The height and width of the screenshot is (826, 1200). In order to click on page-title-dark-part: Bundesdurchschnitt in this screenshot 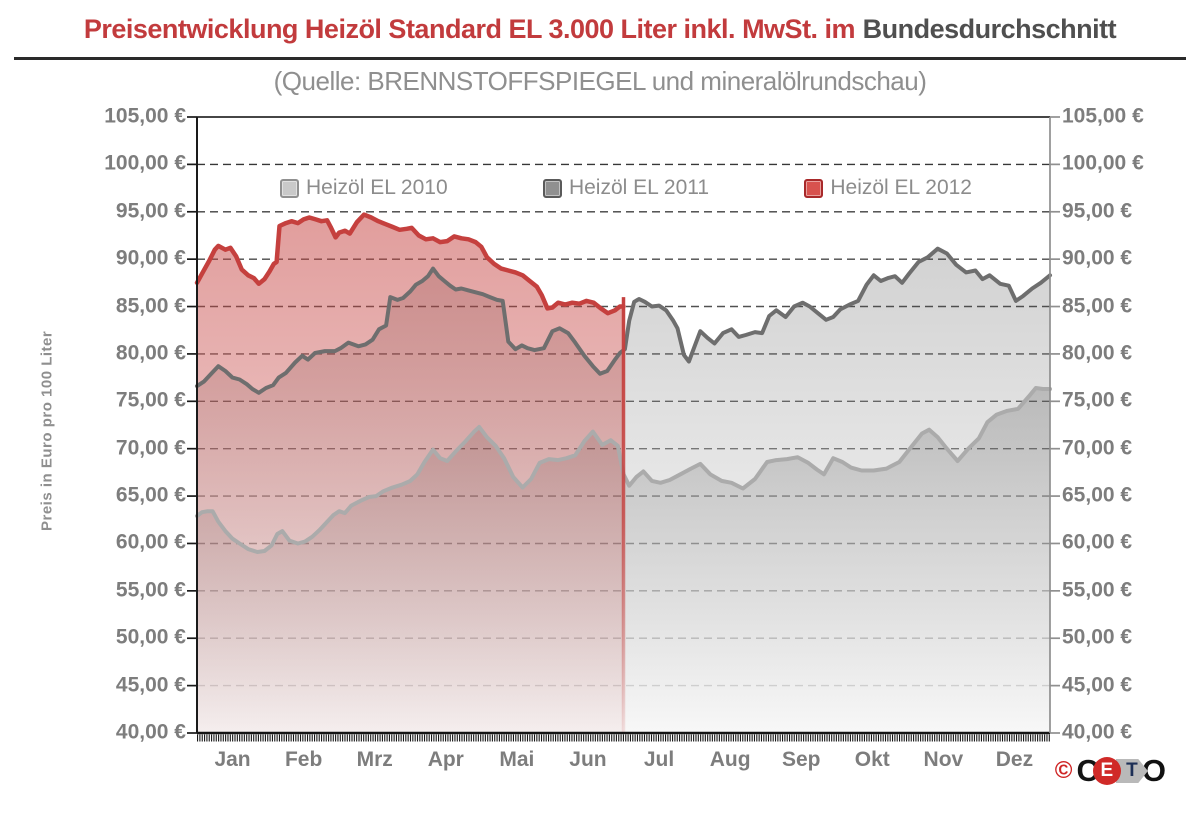, I will do `click(989, 29)`.